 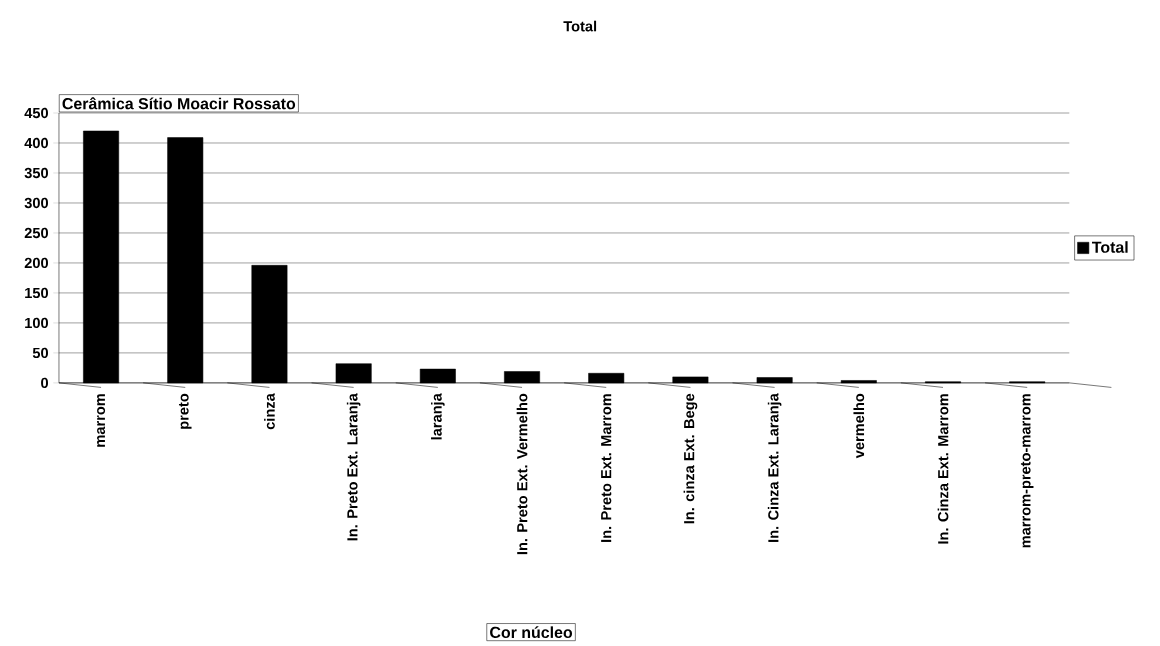 I want to click on y-tick-label: 250, so click(x=36, y=233).